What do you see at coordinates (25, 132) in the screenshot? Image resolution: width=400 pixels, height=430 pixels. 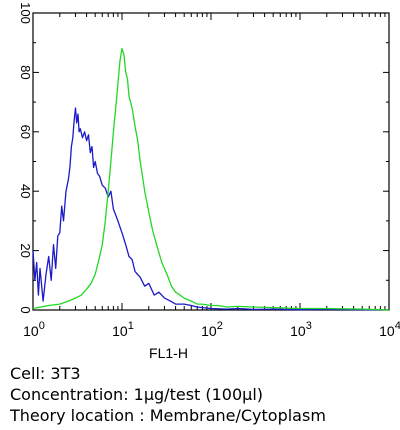 I see `y-tick-label: 60` at bounding box center [25, 132].